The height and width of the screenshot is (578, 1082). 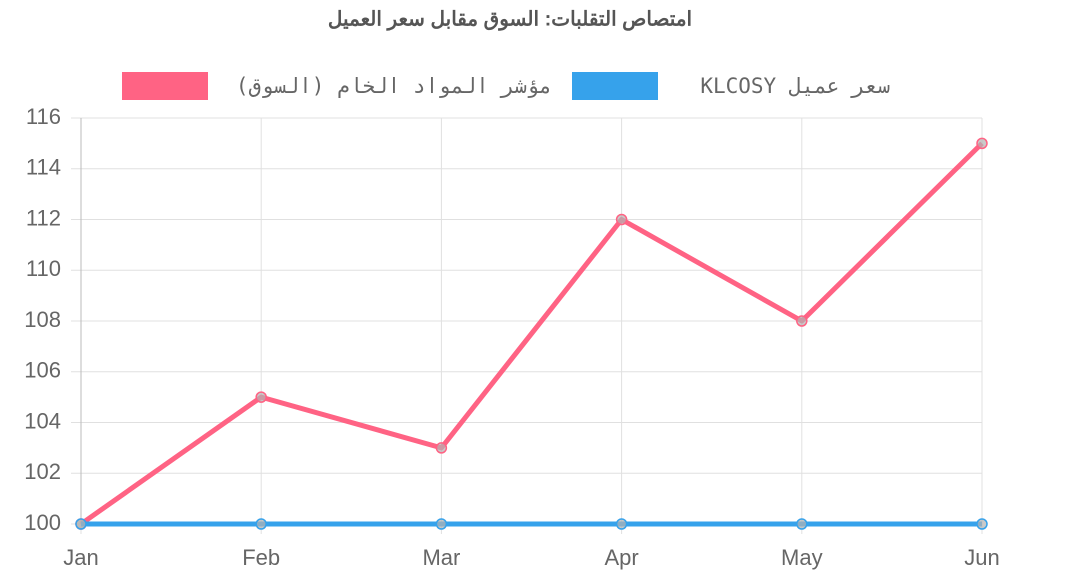 I want to click on legend-label: مؤشر المواد الخام (السوق), so click(x=394, y=86).